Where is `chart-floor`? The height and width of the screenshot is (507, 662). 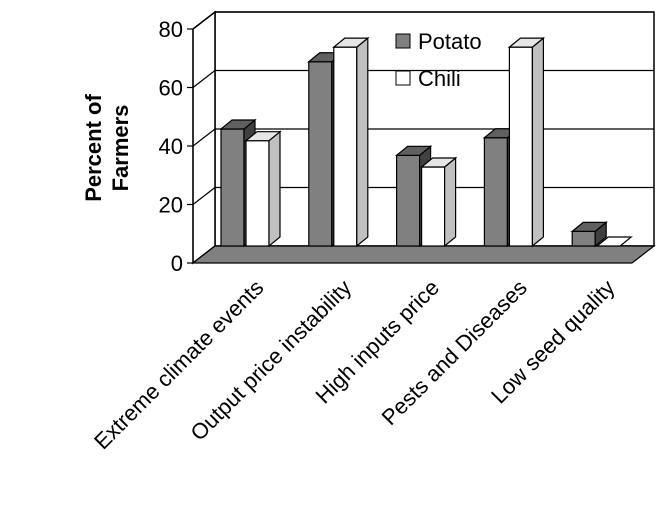 chart-floor is located at coordinates (423, 254).